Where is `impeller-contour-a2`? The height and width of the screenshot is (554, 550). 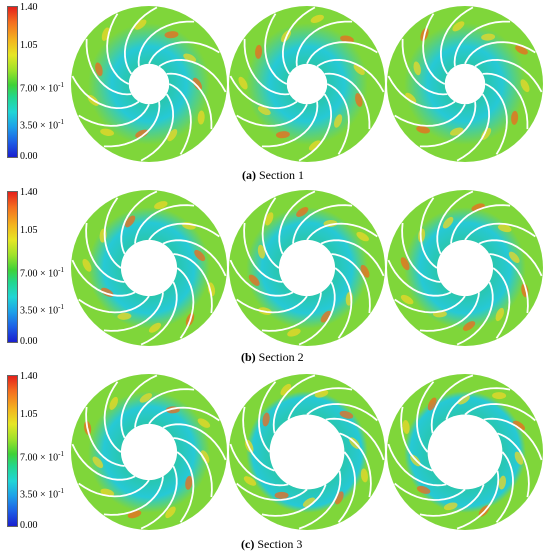
impeller-contour-a2 is located at coordinates (307, 84).